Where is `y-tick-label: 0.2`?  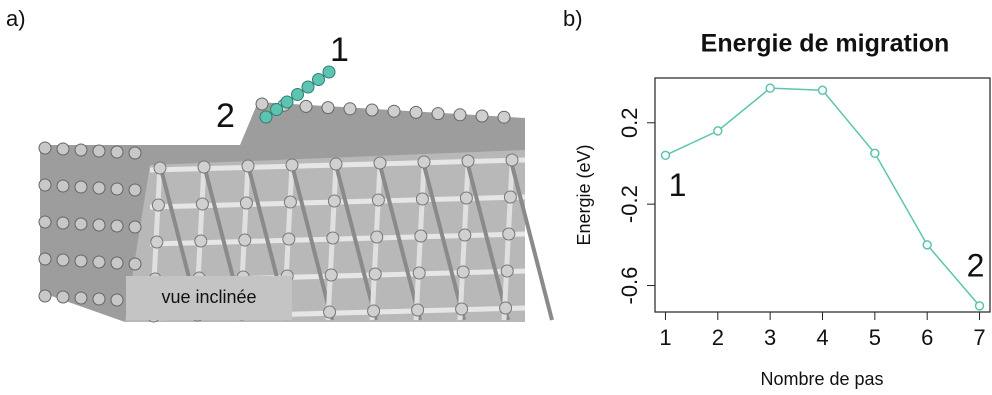
y-tick-label: 0.2 is located at coordinates (629, 122).